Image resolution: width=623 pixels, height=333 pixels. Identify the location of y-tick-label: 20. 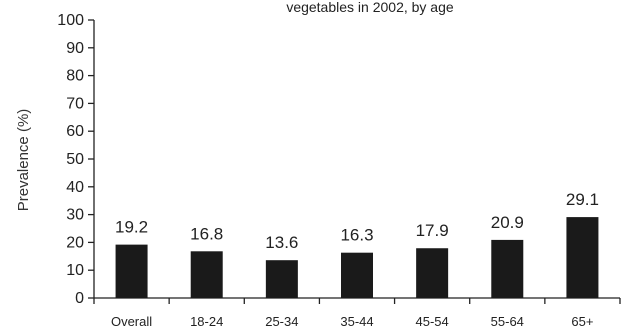
(75, 242).